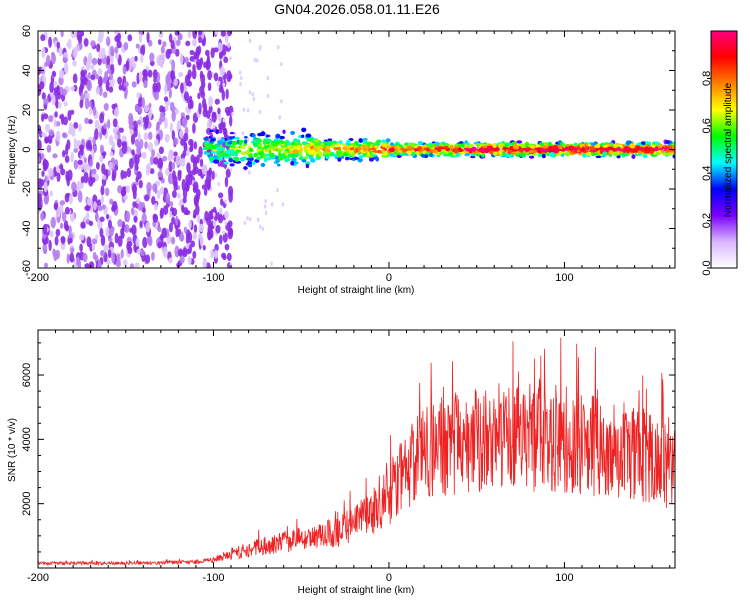  Describe the element at coordinates (38, 278) in the screenshot. I see `spectrogram-x-tick-label: -200` at that location.